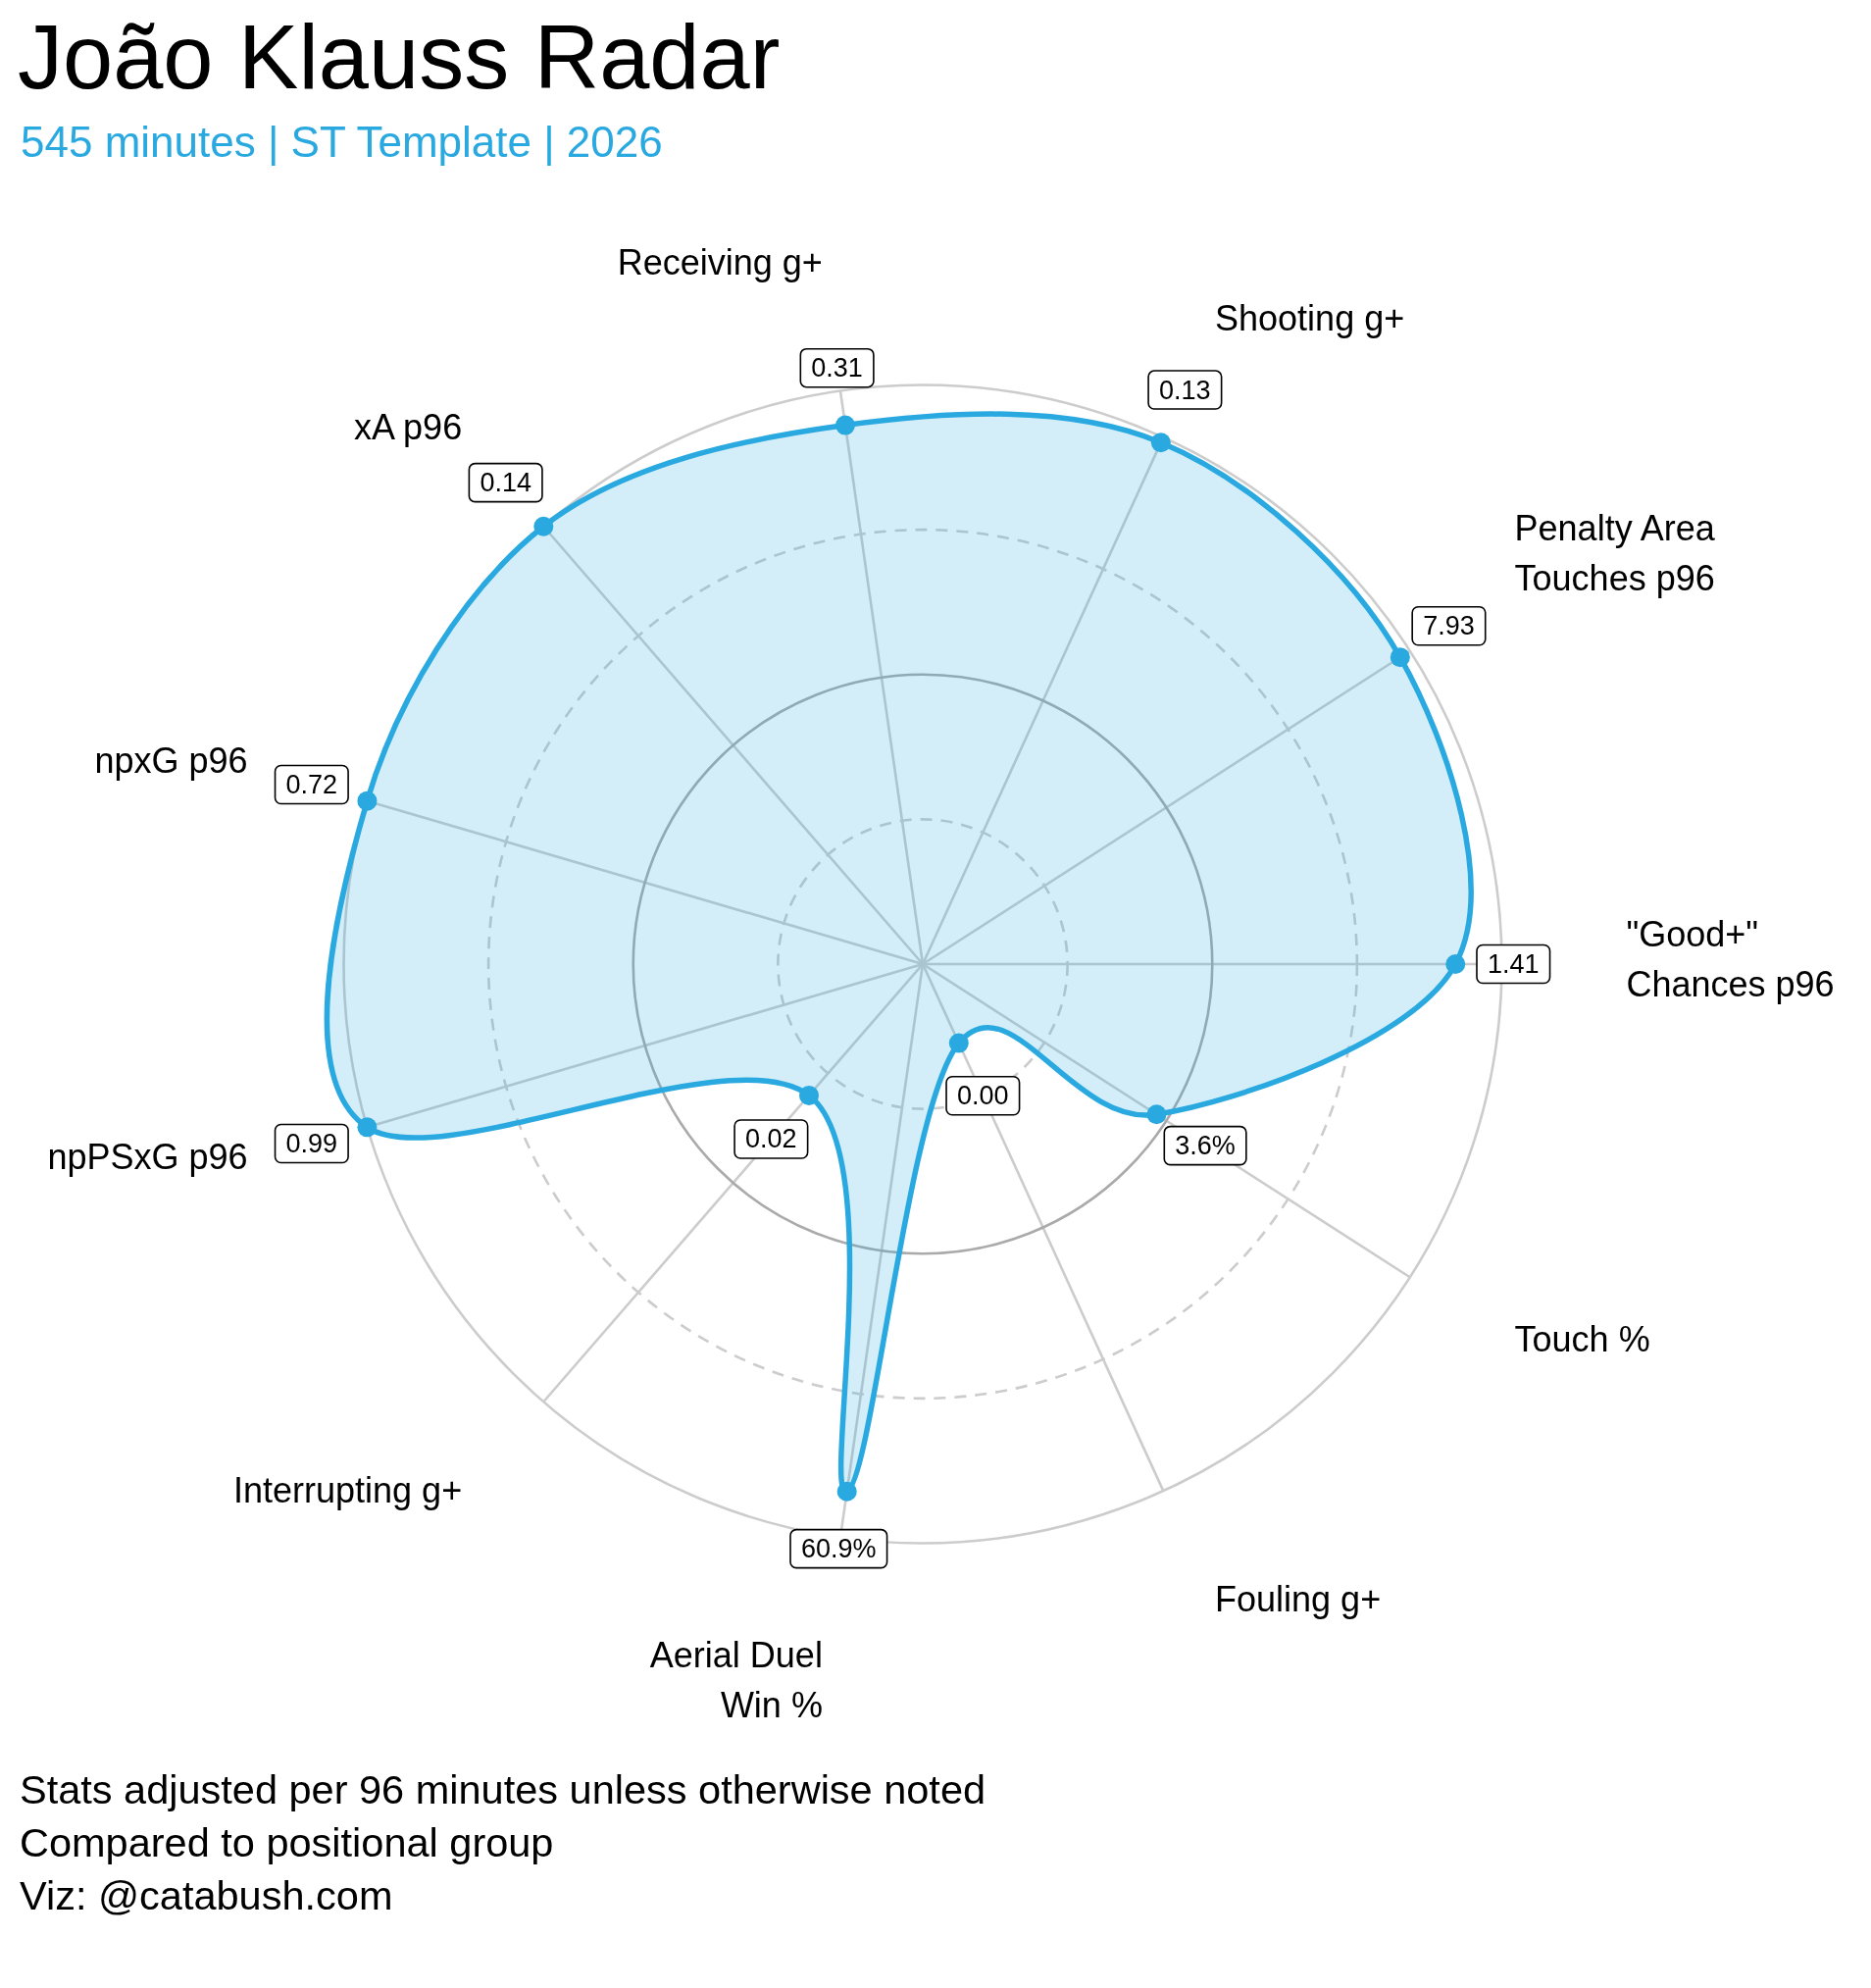  What do you see at coordinates (1514, 964) in the screenshot?
I see `text: 1.41` at bounding box center [1514, 964].